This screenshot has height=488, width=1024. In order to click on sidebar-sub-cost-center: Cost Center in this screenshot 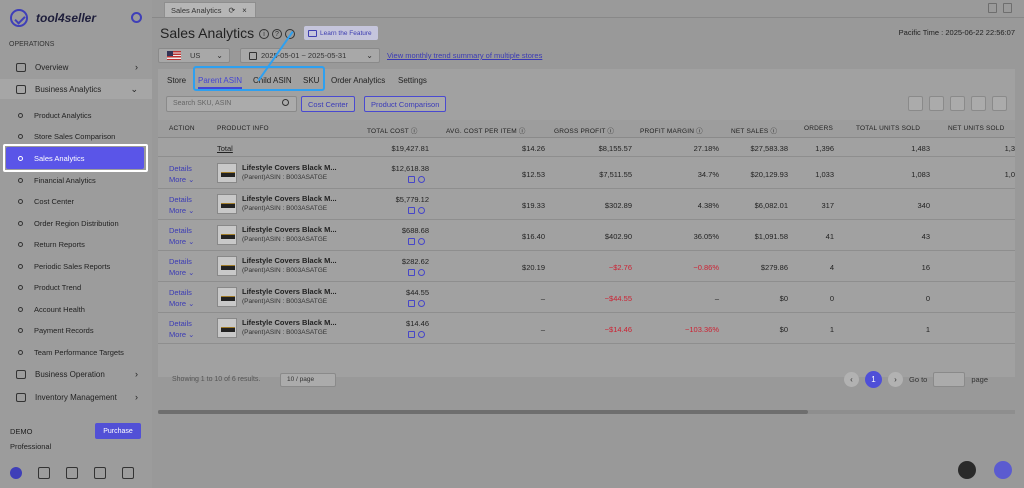, I will do `click(76, 201)`.